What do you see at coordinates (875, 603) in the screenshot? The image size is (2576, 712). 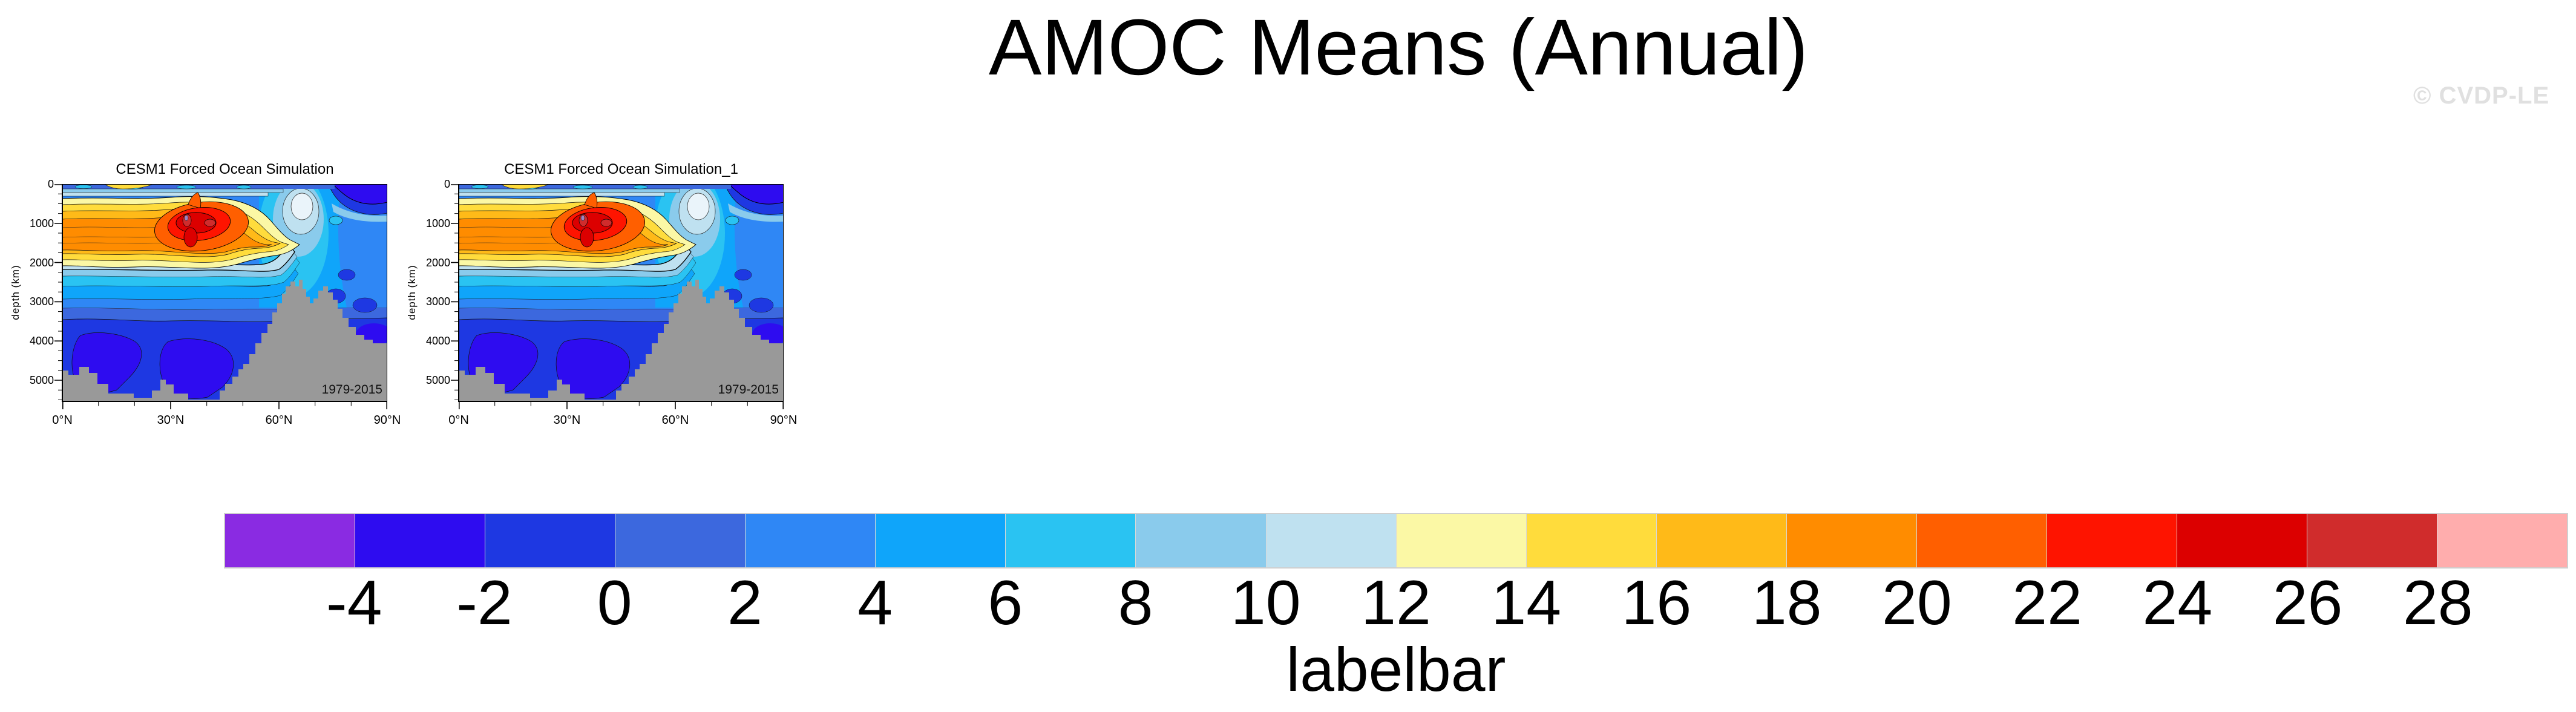 I see `labelbar-tick-label: 4` at bounding box center [875, 603].